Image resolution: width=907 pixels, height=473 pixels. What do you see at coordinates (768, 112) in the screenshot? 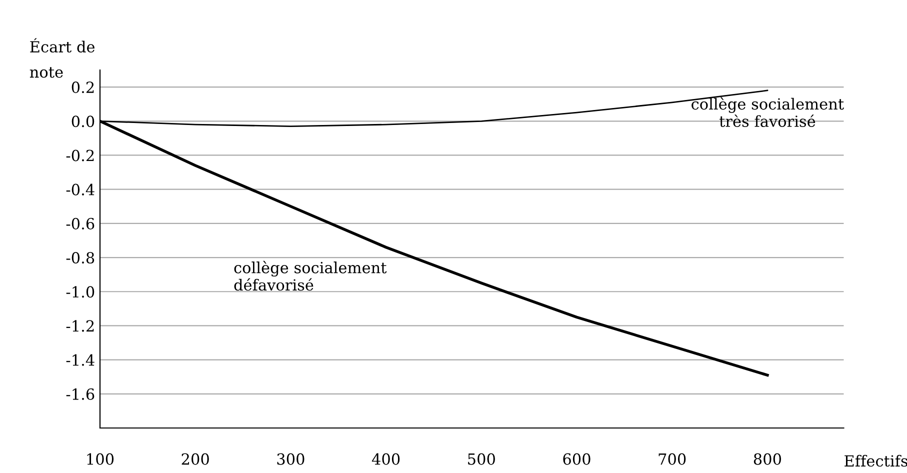
I see `series-label: collège socialement très favorisé` at bounding box center [768, 112].